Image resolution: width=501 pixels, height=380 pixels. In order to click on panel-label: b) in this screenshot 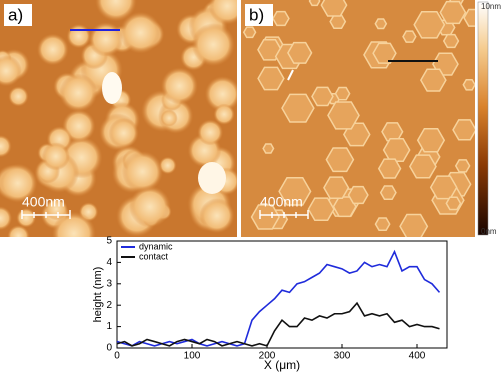, I will do `click(256, 14)`.